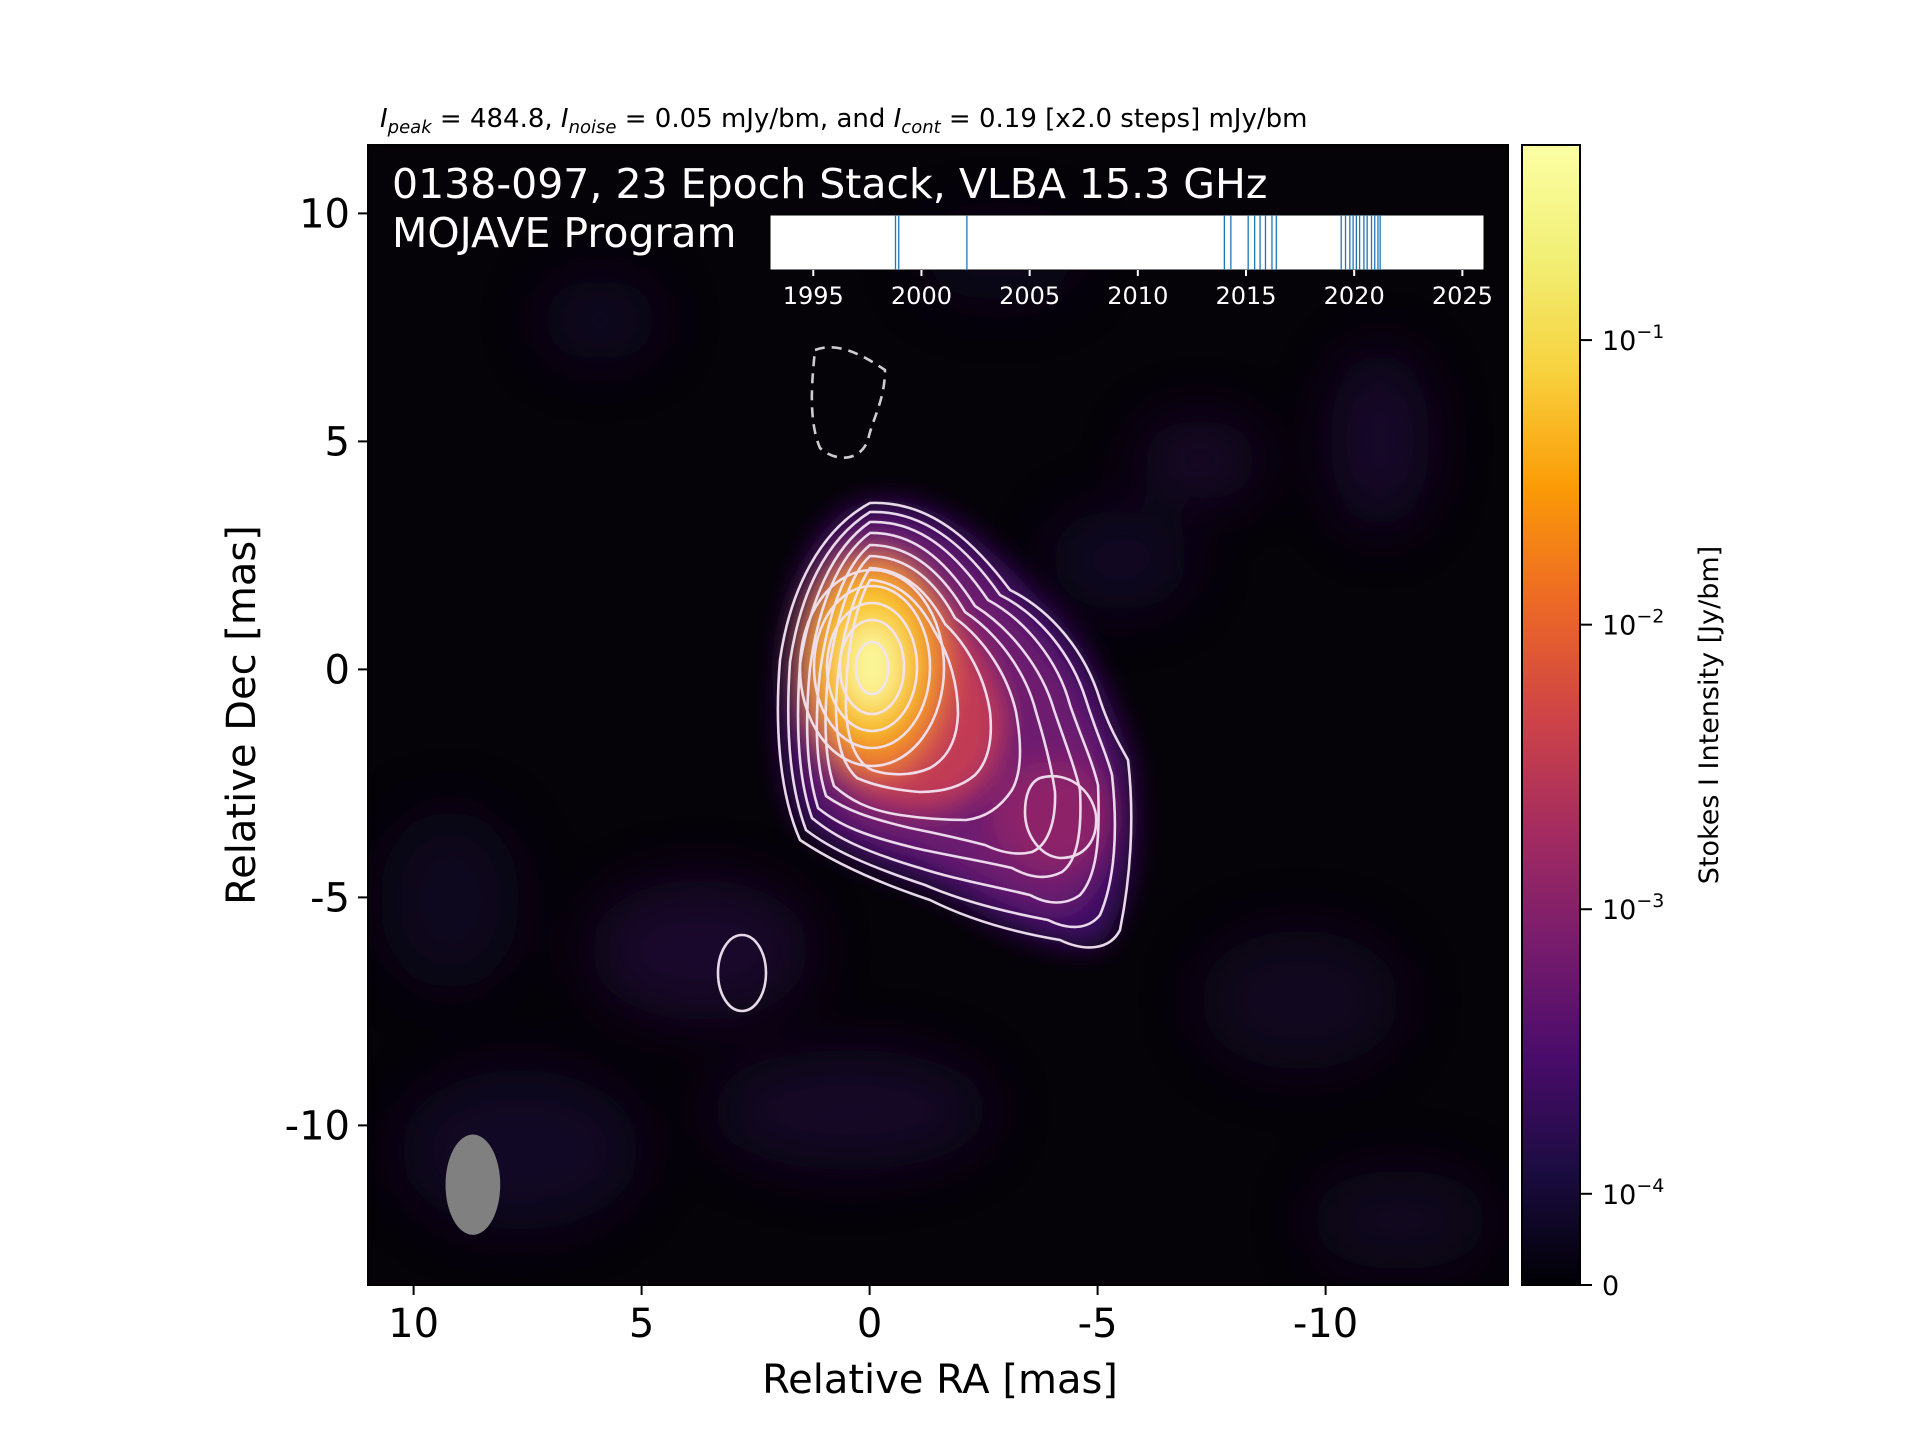 Image resolution: width=1920 pixels, height=1440 pixels. What do you see at coordinates (1633, 339) in the screenshot?
I see `colorbar-tick-label: 10⁻¹` at bounding box center [1633, 339].